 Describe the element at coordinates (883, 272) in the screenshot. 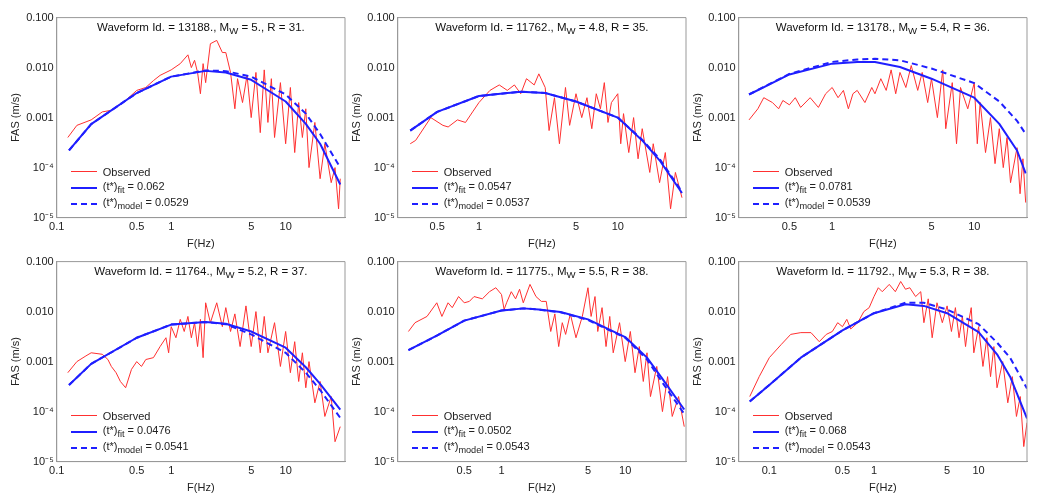

I see `chart-title: Waveform Id. = 11792., M$_{W}$ = 5.3, R = 38.` at that location.